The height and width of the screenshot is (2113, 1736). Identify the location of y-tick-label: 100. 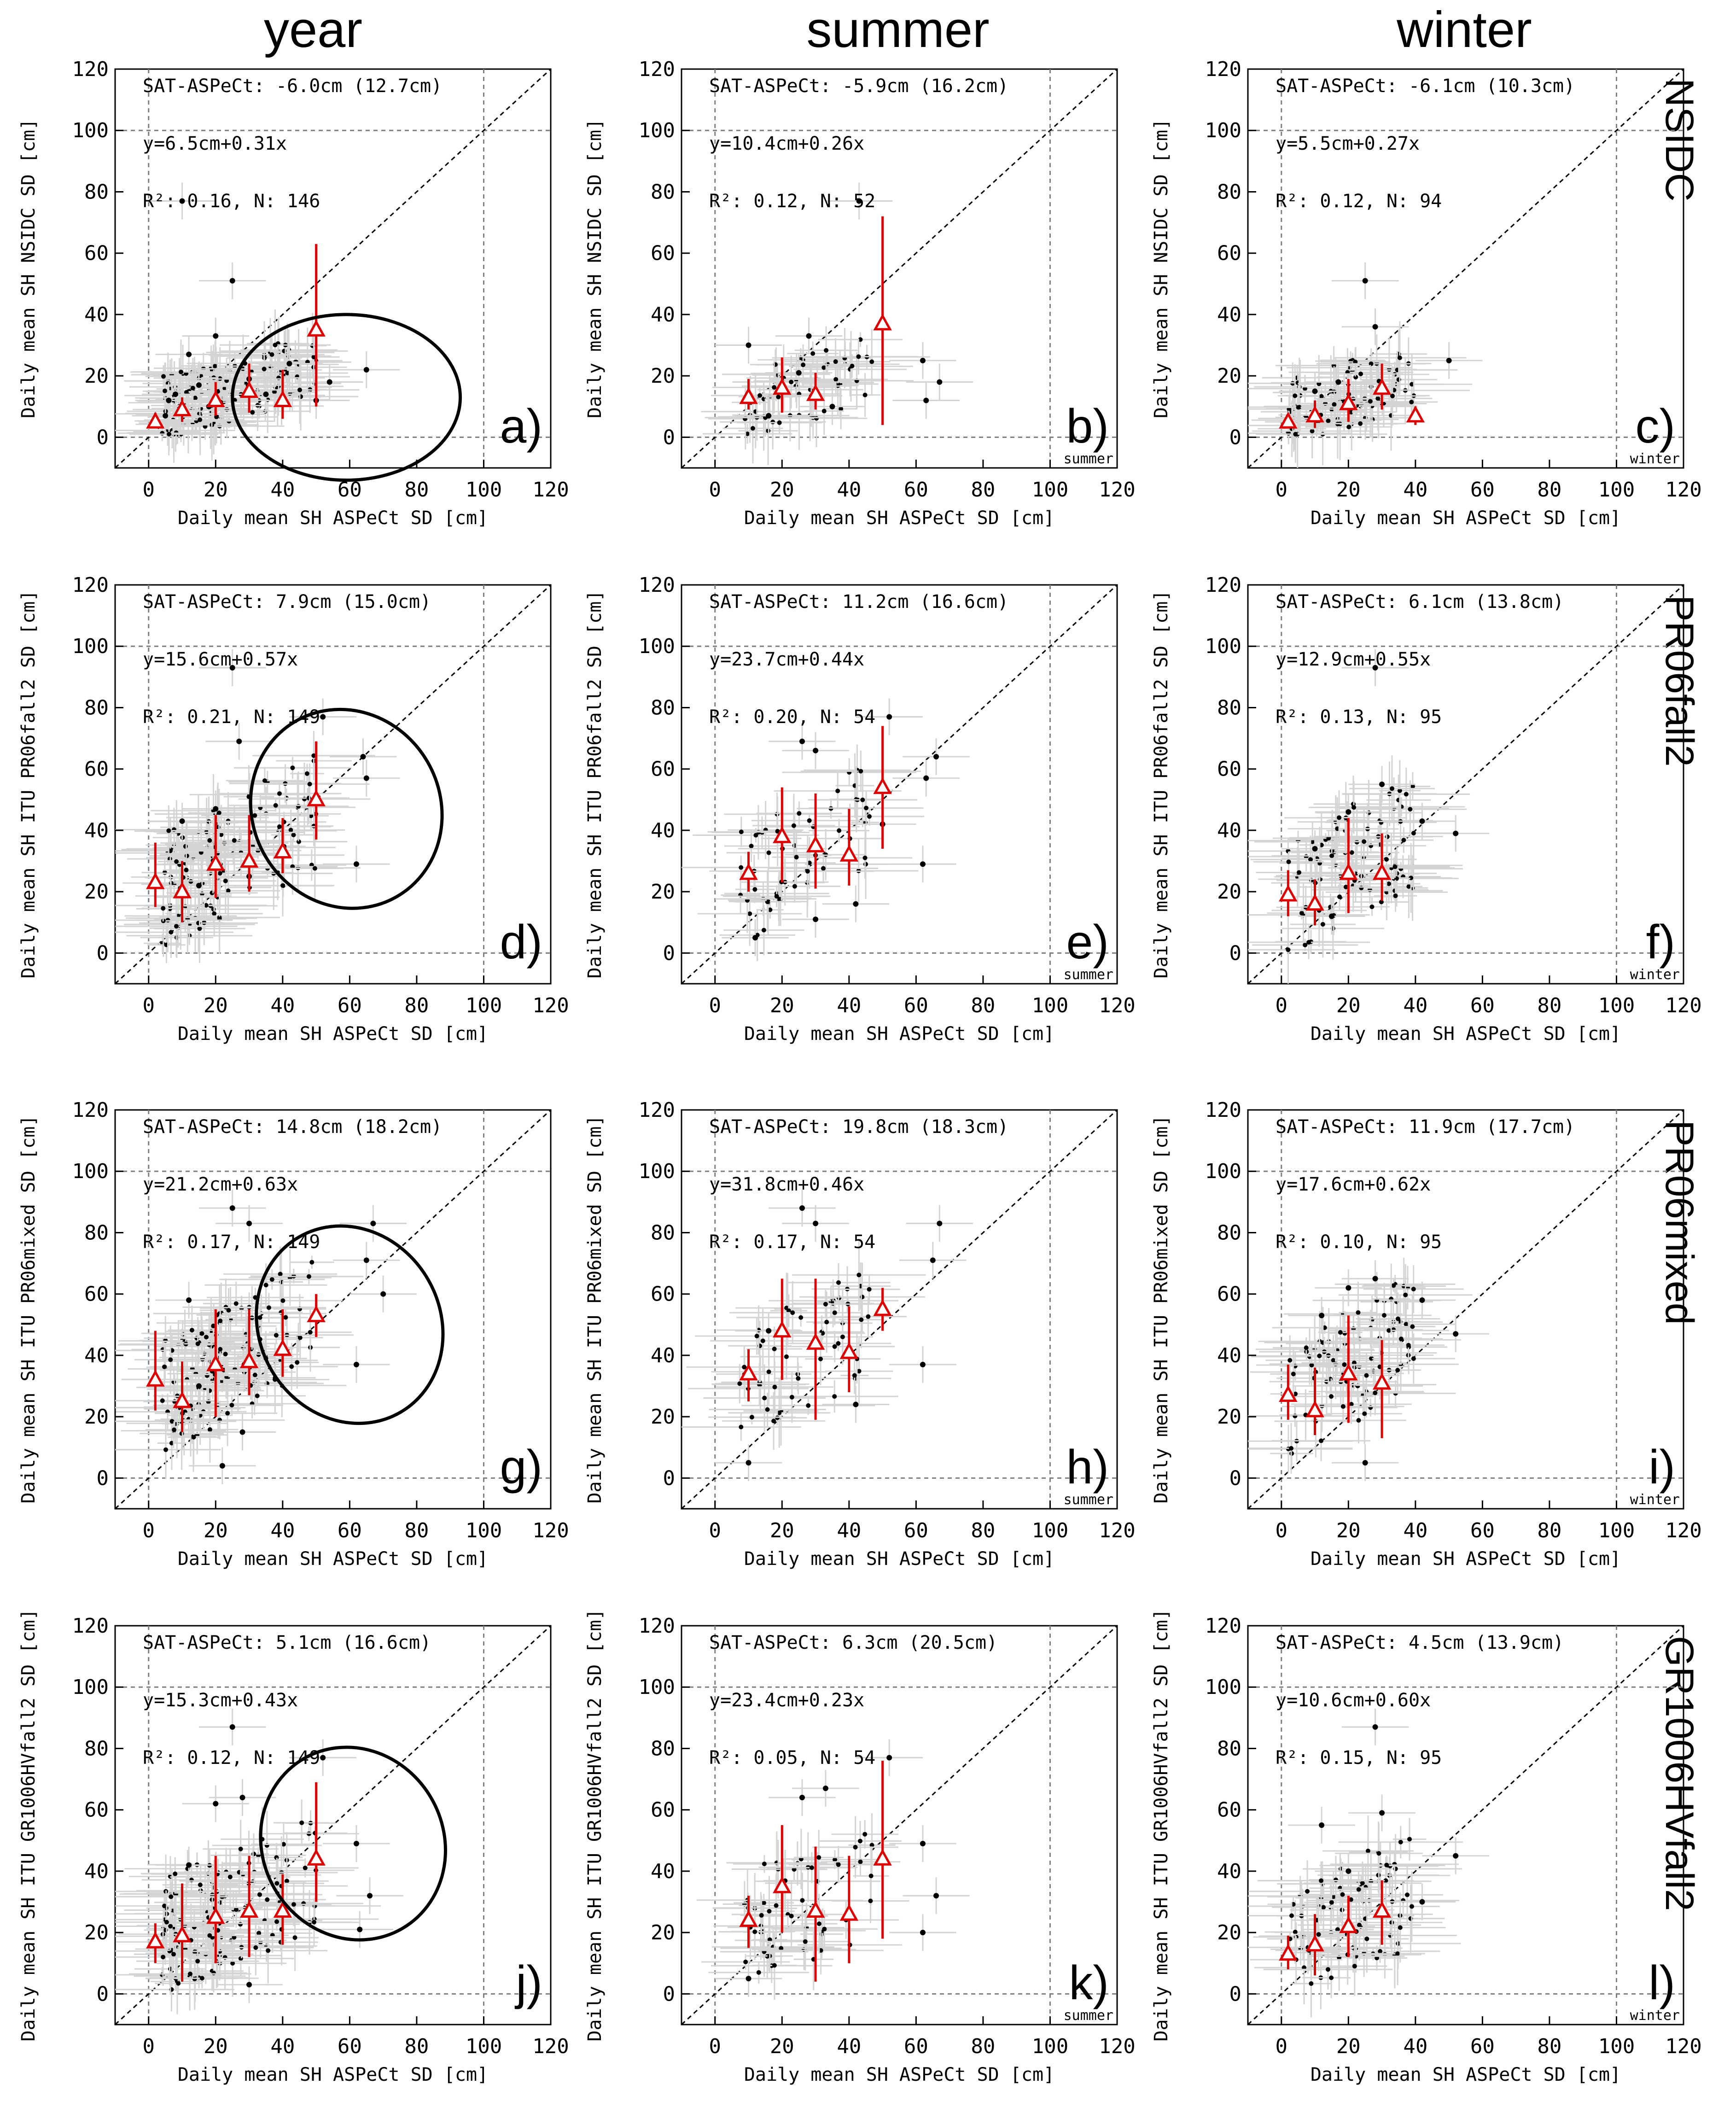
(657, 1687).